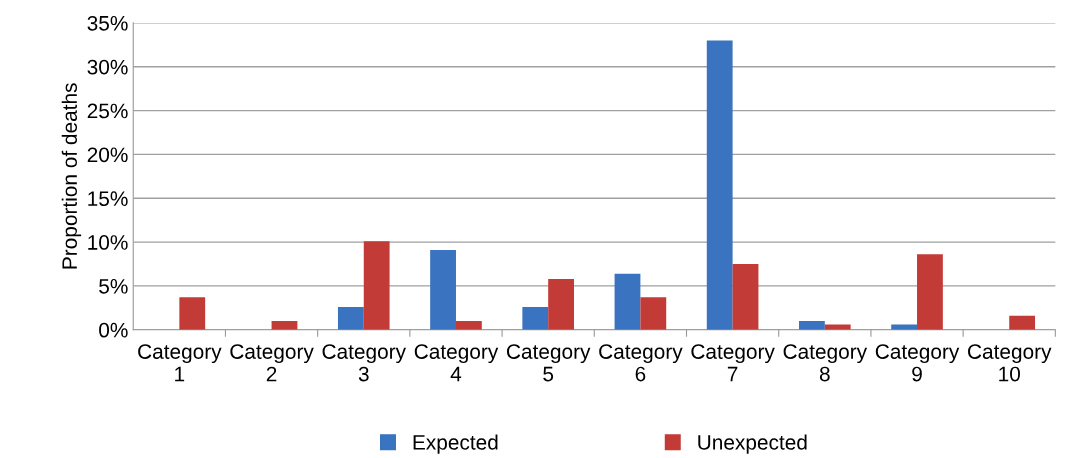  I want to click on x-tick-label: Category 3, so click(364, 363).